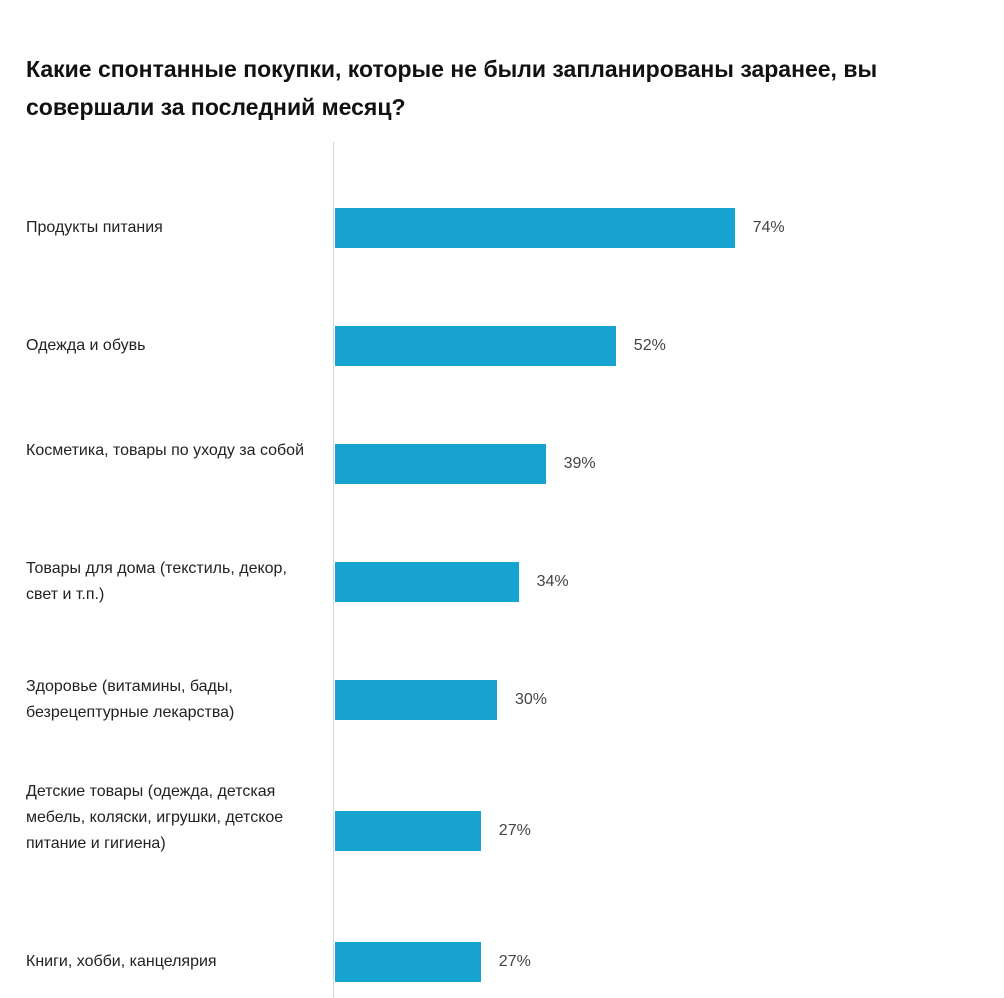  I want to click on value-label: 30%, so click(531, 699).